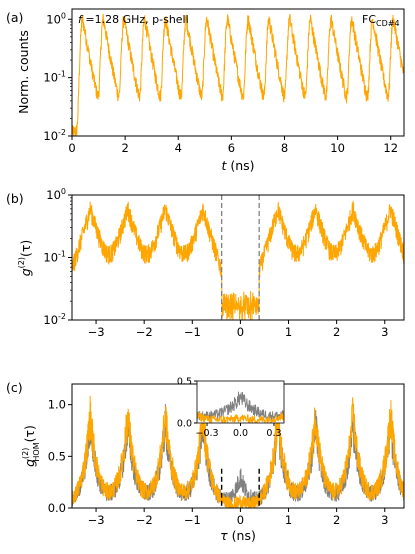  What do you see at coordinates (71, 148) in the screenshot?
I see `panel-a-xtick-label: 0` at bounding box center [71, 148].